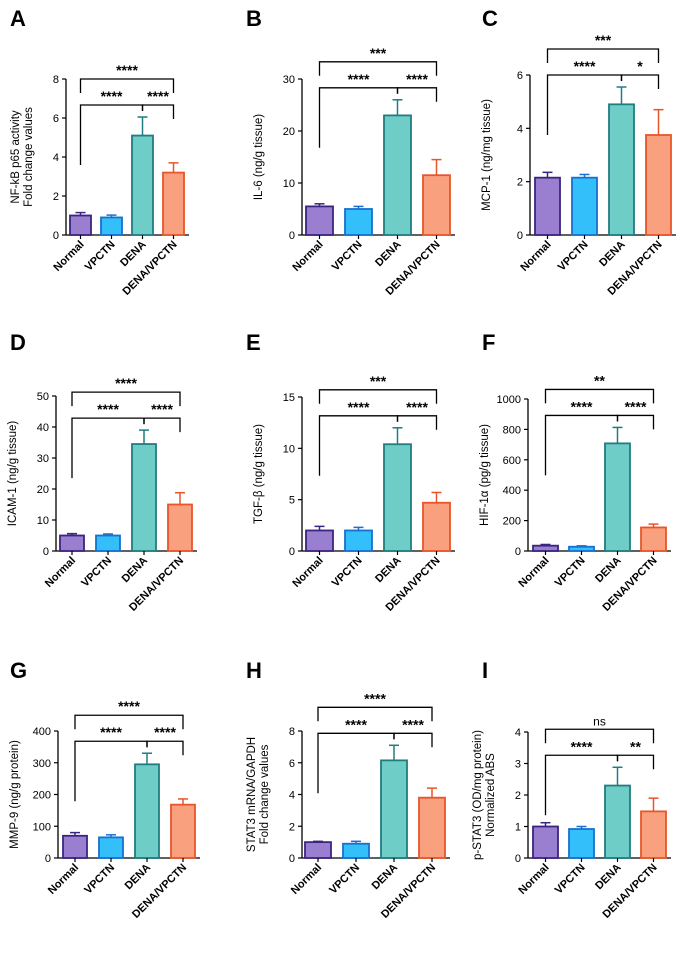 Image resolution: width=696 pixels, height=965 pixels. What do you see at coordinates (16, 157) in the screenshot?
I see `y-axis-label-a: NF-kB p65 activity` at bounding box center [16, 157].